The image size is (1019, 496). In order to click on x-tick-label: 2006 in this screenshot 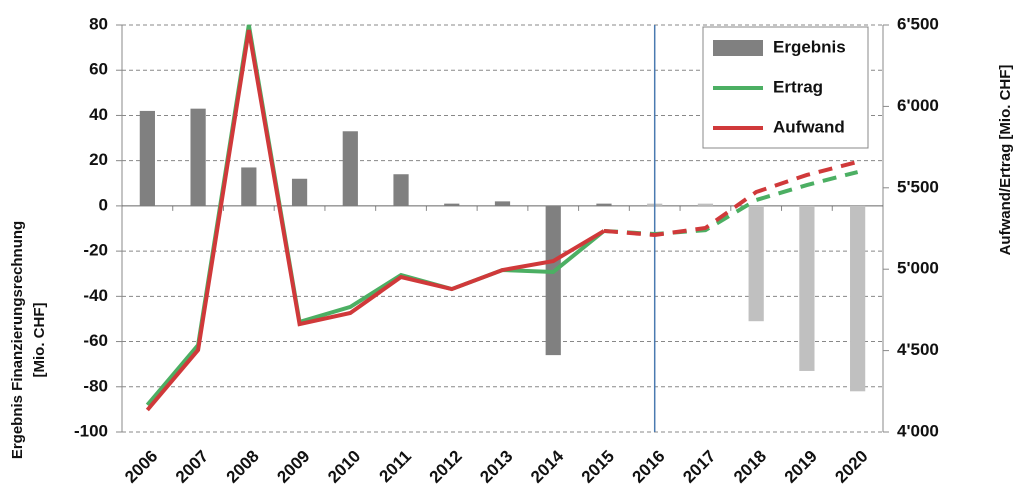, I will do `click(141, 467)`.